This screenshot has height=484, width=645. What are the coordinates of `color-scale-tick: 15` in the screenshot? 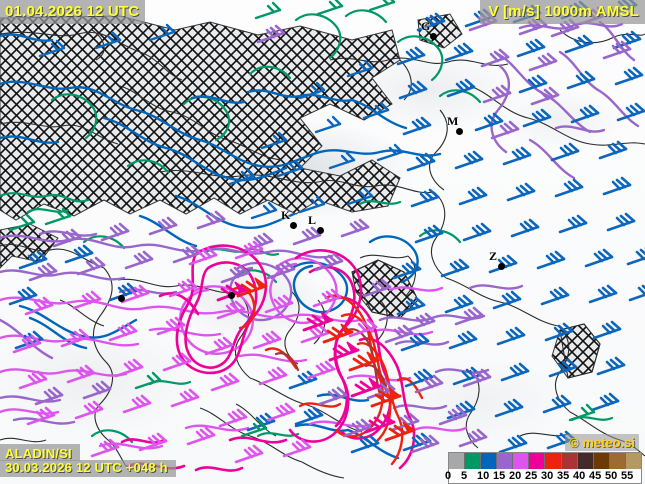 It's located at (499, 476).